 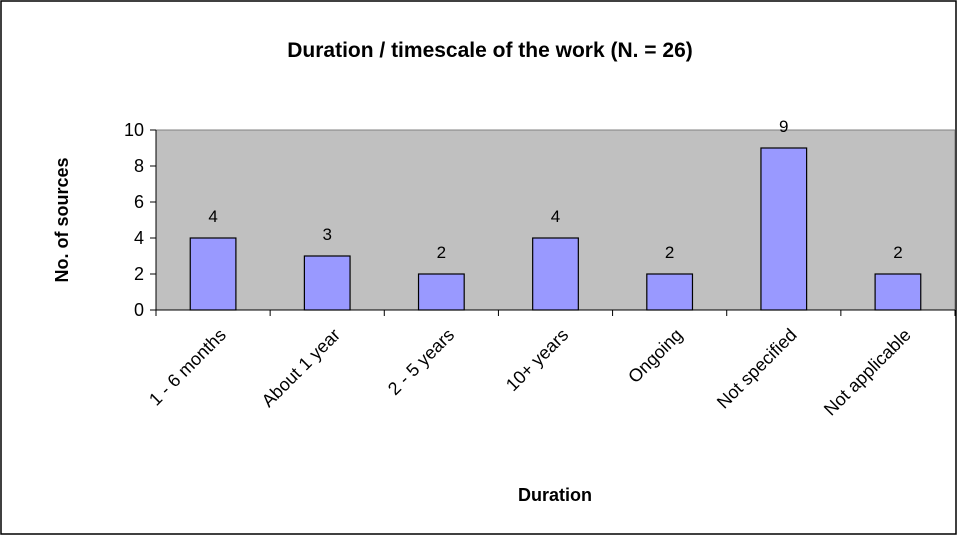 What do you see at coordinates (139, 166) in the screenshot?
I see `y-tick-label: 8` at bounding box center [139, 166].